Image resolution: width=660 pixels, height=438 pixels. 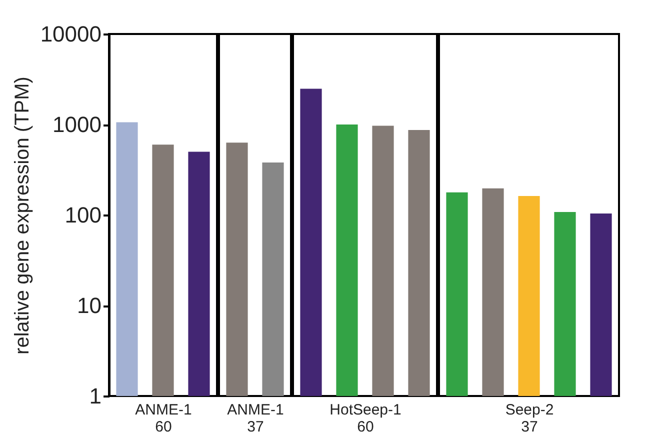 What do you see at coordinates (529, 419) in the screenshot?
I see `x-axis-title: Seep-2 37` at bounding box center [529, 419].